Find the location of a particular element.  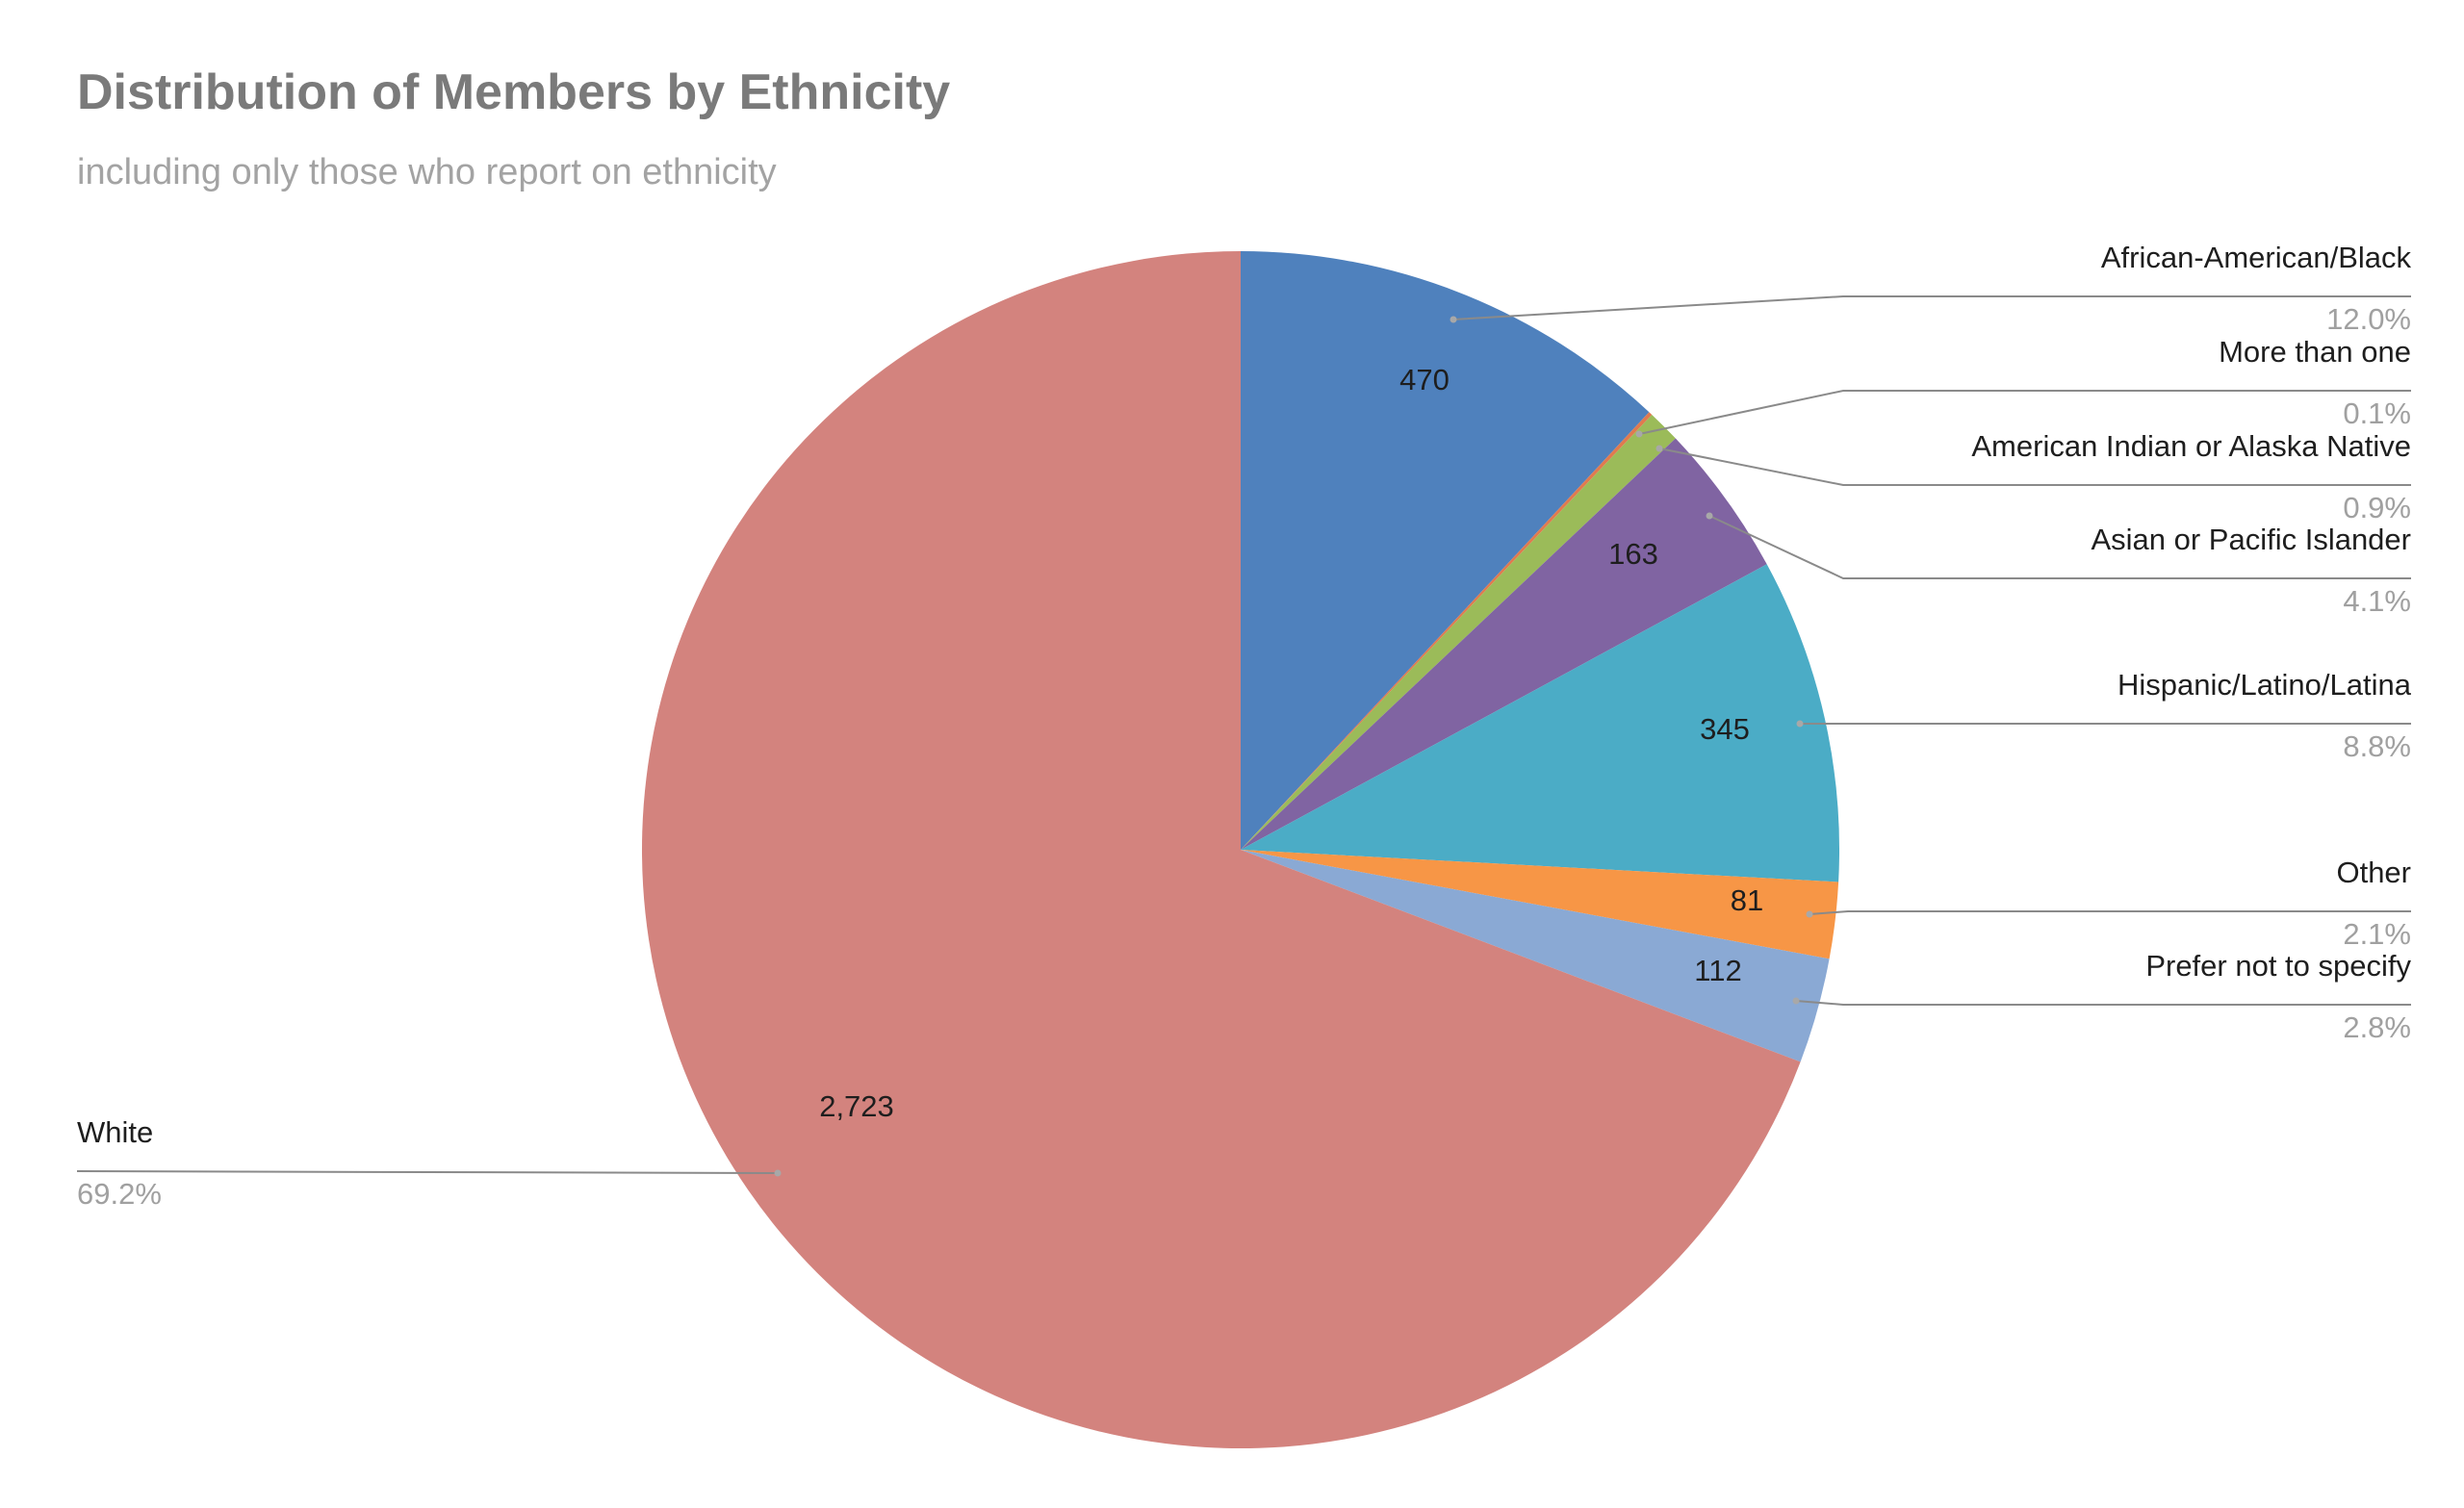

slice-name-label-hispanic-latino-latina: Hispanic/Latino/Latina is located at coordinates (2265, 685).